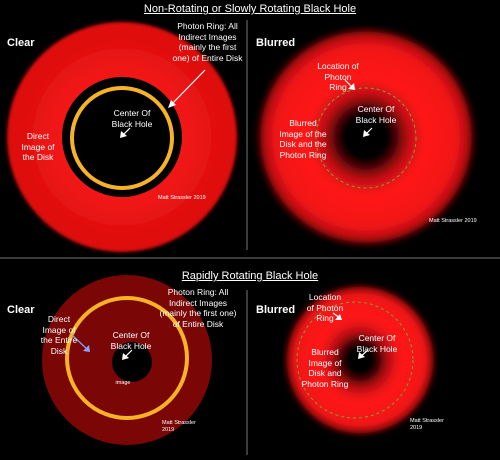  Describe the element at coordinates (132, 118) in the screenshot. I see `top-center-label: Center Of Black Hole` at that location.